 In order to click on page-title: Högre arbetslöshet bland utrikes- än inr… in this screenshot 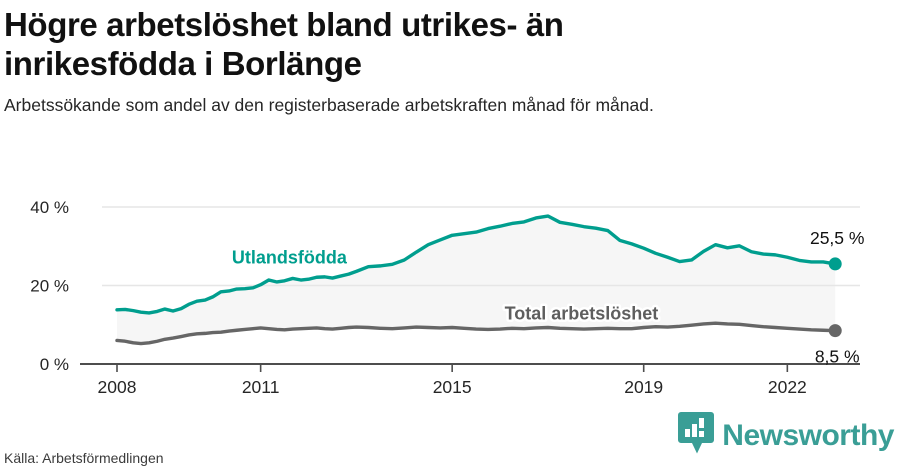, I will do `click(284, 44)`.